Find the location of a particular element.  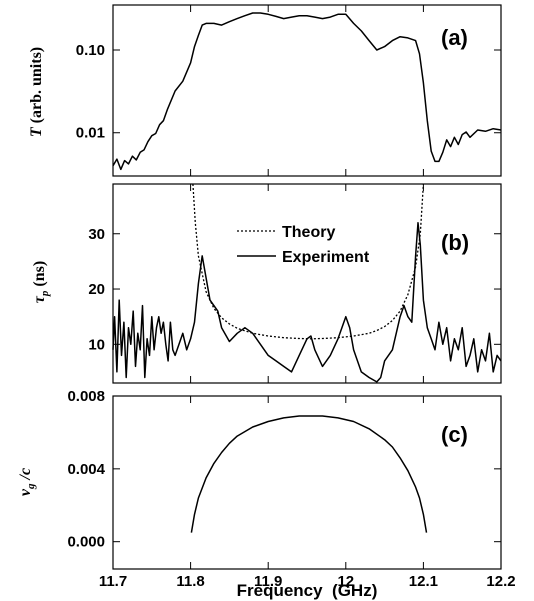

panel-b-ylabel-symbol: τ is located at coordinates (39, 299).